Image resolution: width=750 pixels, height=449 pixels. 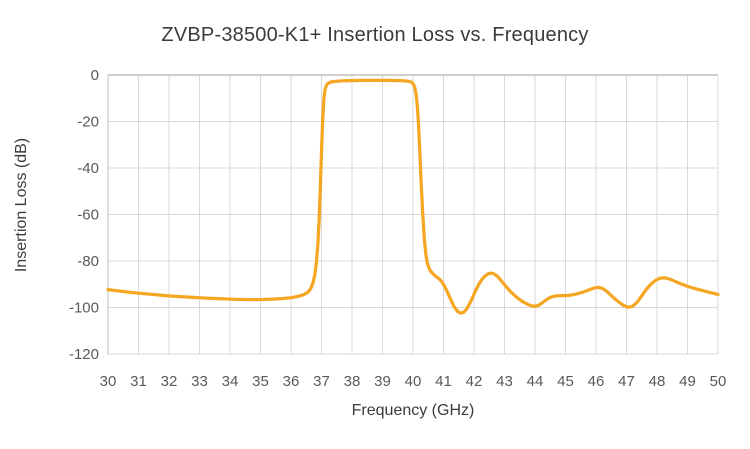 What do you see at coordinates (474, 381) in the screenshot?
I see `x-tick-label: 42` at bounding box center [474, 381].